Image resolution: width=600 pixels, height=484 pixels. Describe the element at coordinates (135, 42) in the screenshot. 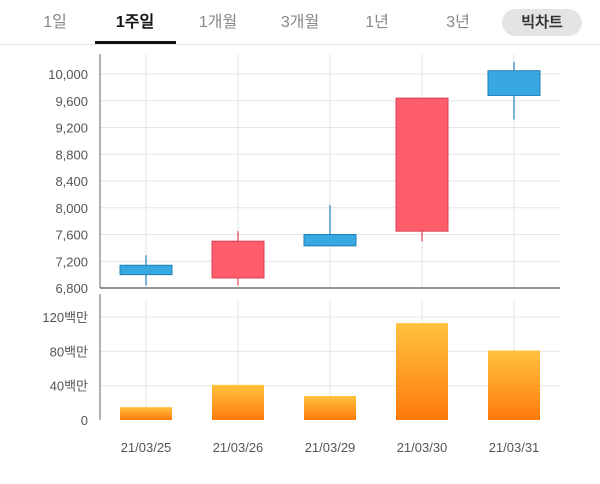

I see `active-tab-indicator` at that location.